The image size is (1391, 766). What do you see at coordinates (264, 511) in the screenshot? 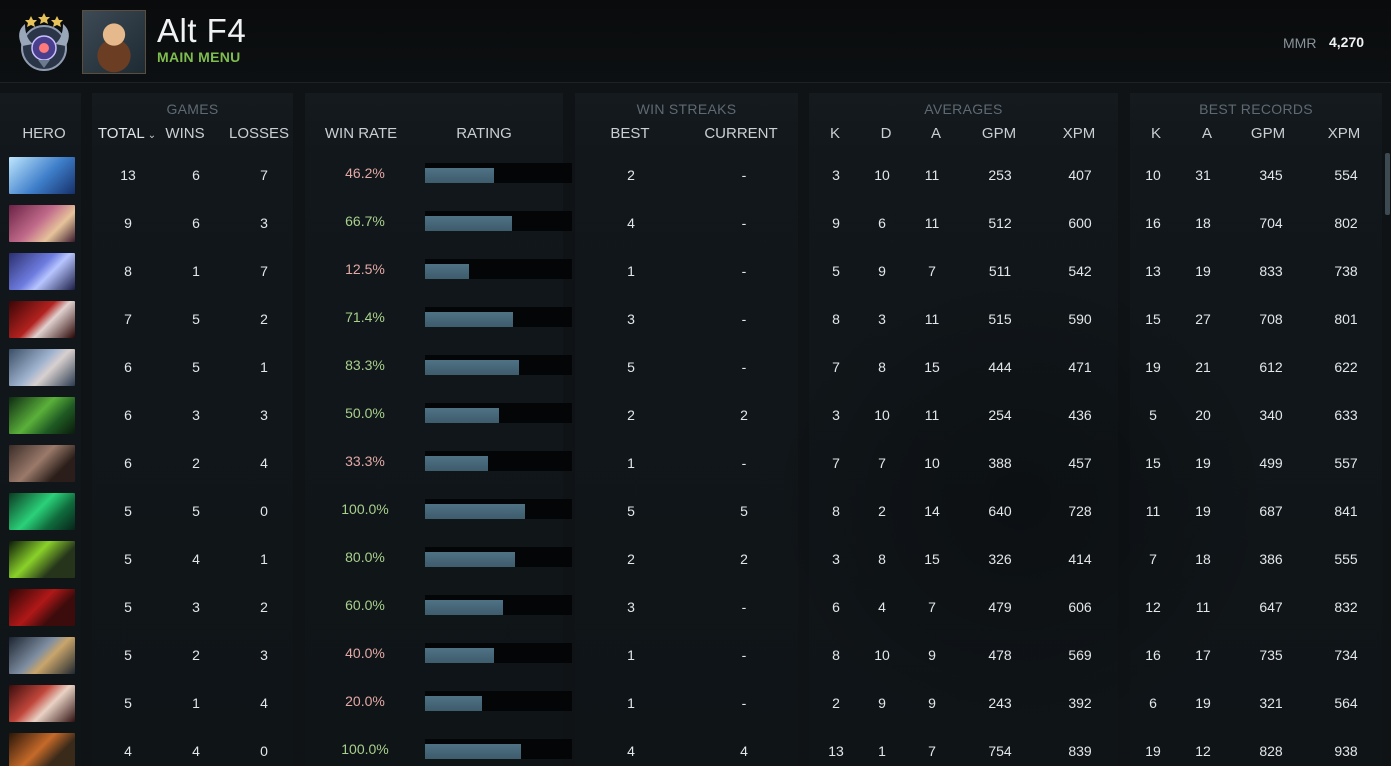
I see `cell-losses: 0` at bounding box center [264, 511].